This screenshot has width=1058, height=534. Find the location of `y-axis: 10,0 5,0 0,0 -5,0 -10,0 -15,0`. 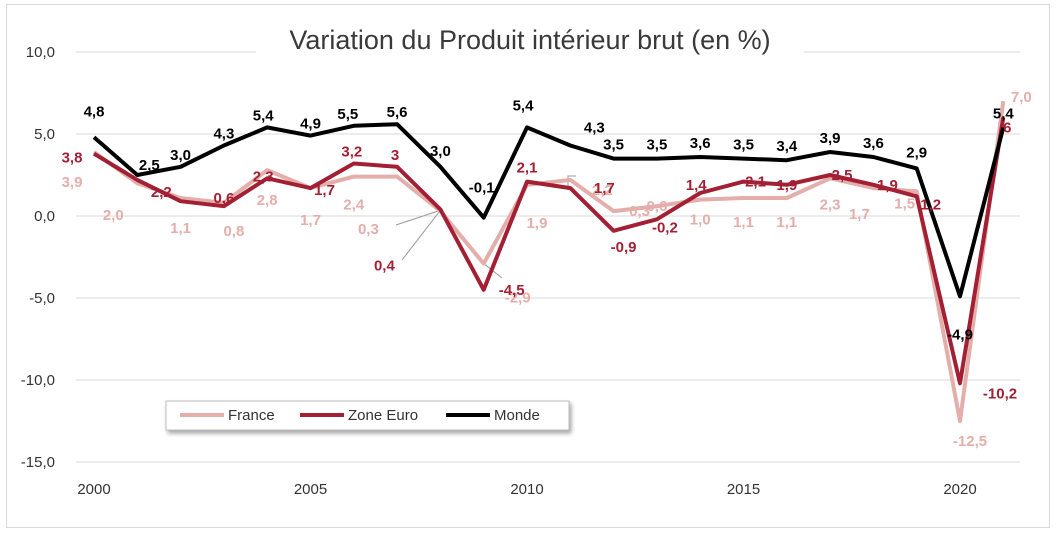

y-axis: 10,0 5,0 0,0 -5,0 -10,0 -15,0 is located at coordinates (38, 257).